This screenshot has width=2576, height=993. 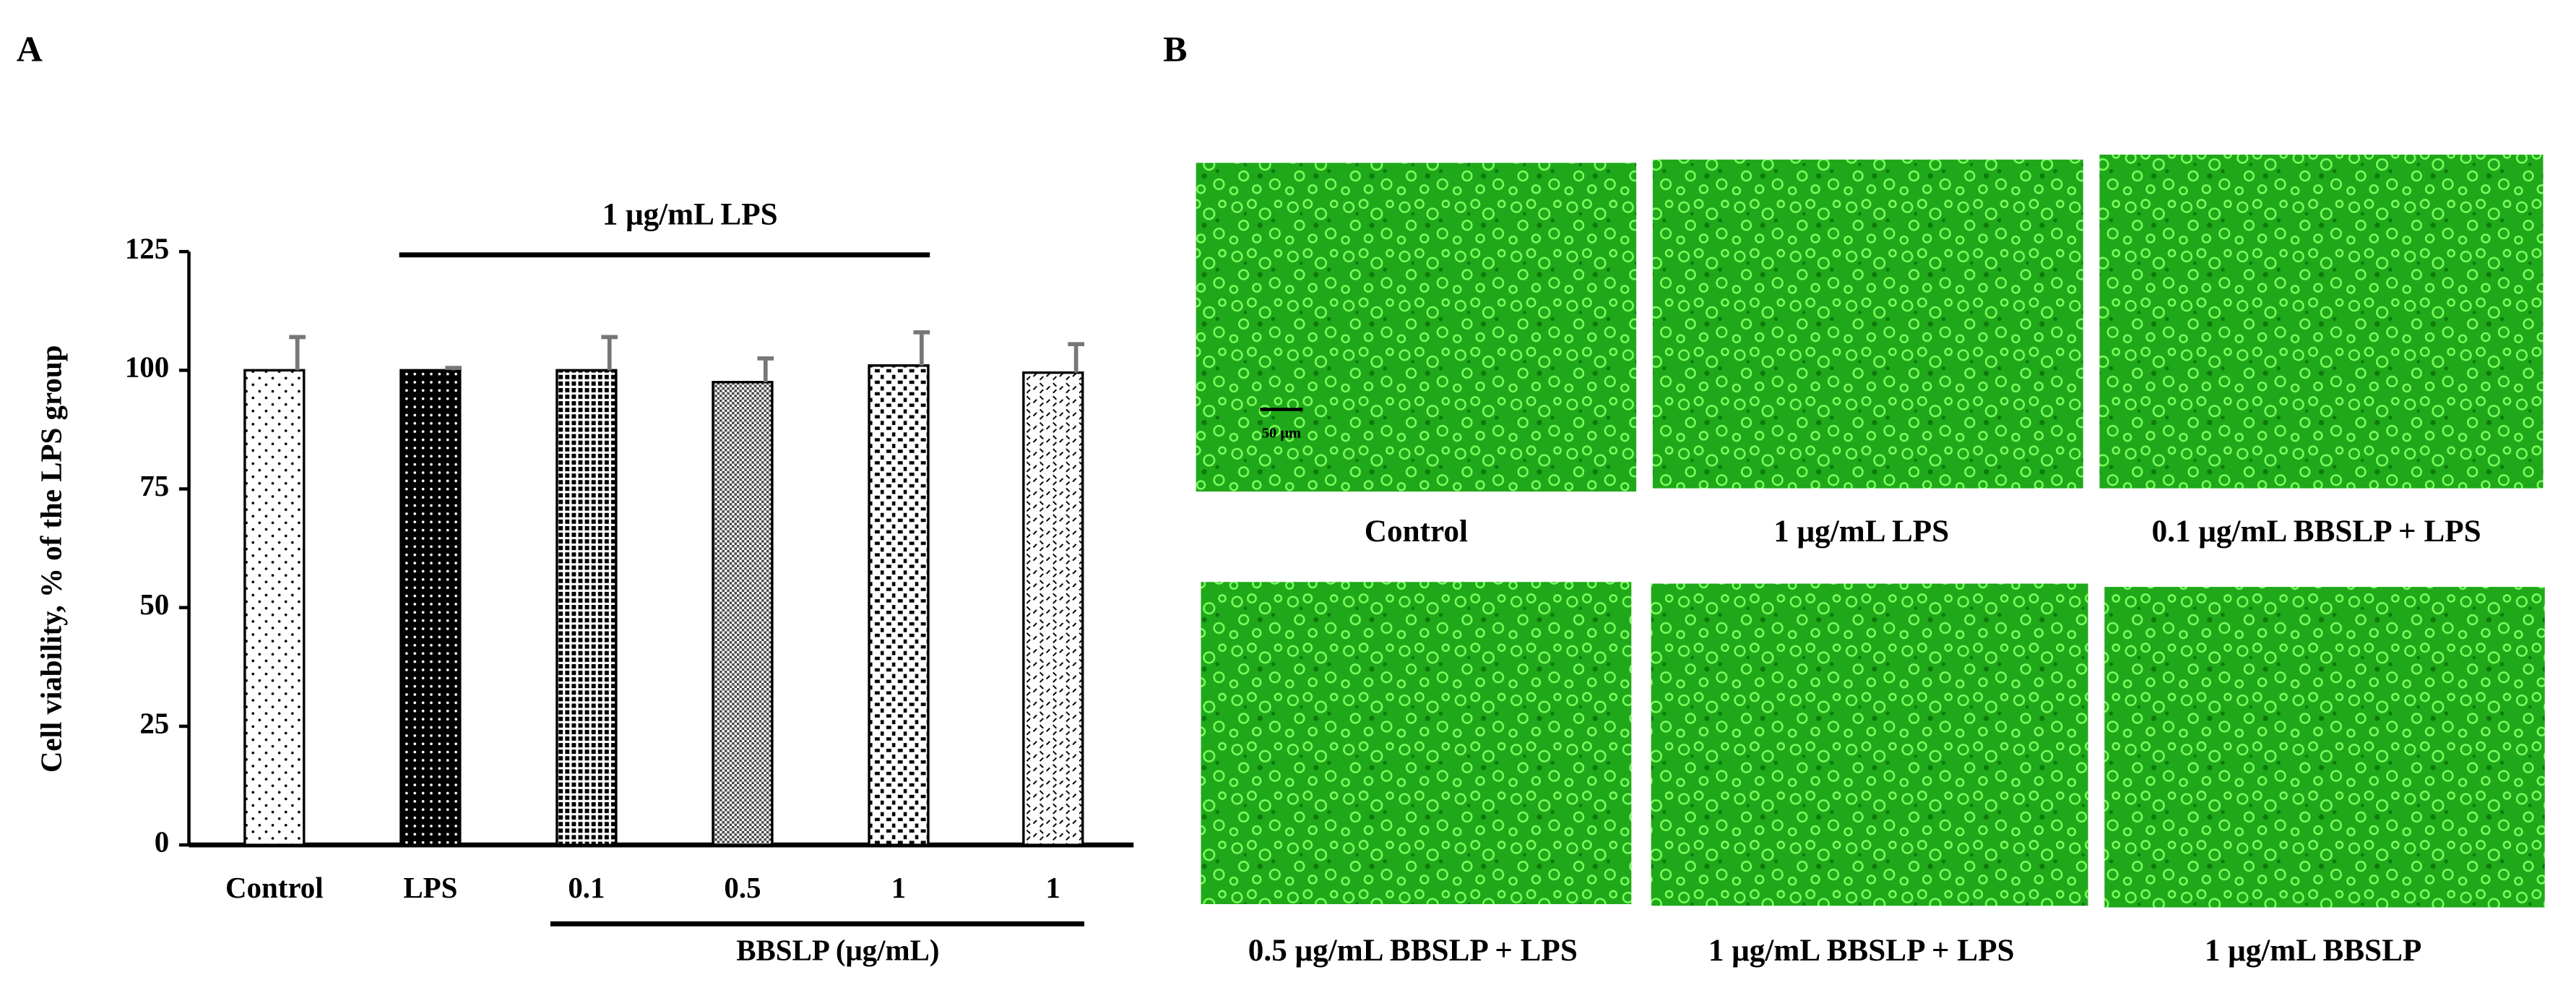 I want to click on y-tick-label: 125, so click(x=147, y=249).